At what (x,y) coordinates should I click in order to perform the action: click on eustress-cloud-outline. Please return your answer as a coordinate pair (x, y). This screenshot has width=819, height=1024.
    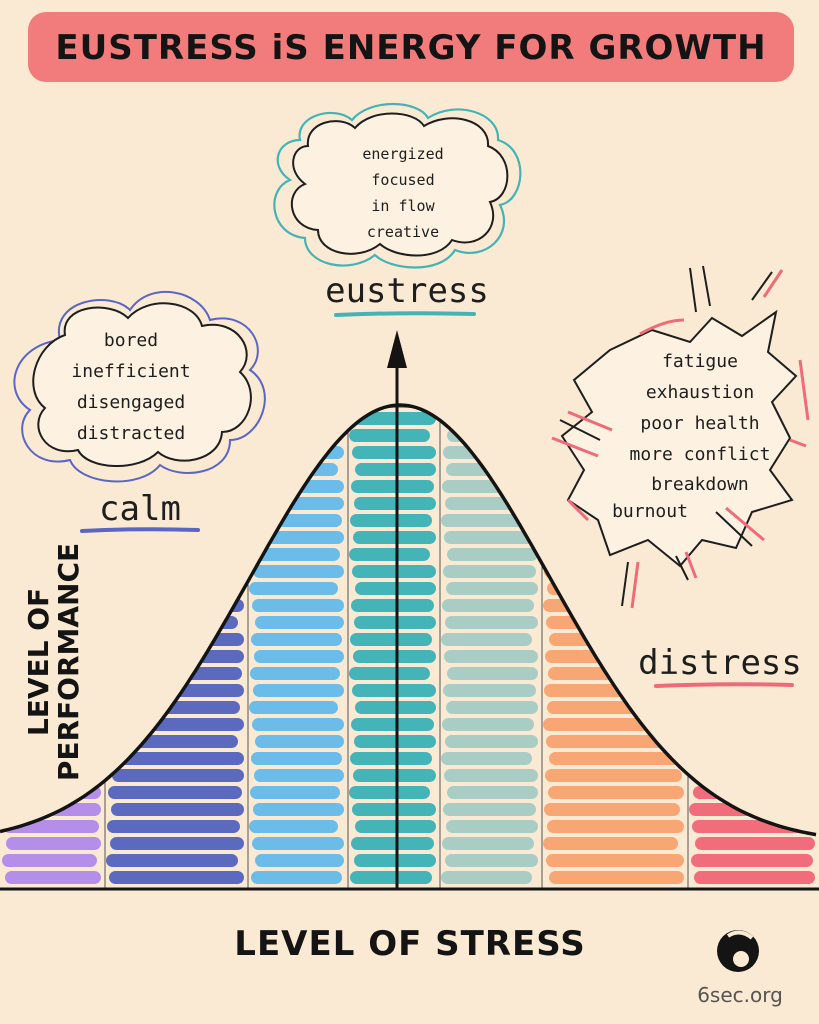
    Looking at the image, I should click on (399, 184).